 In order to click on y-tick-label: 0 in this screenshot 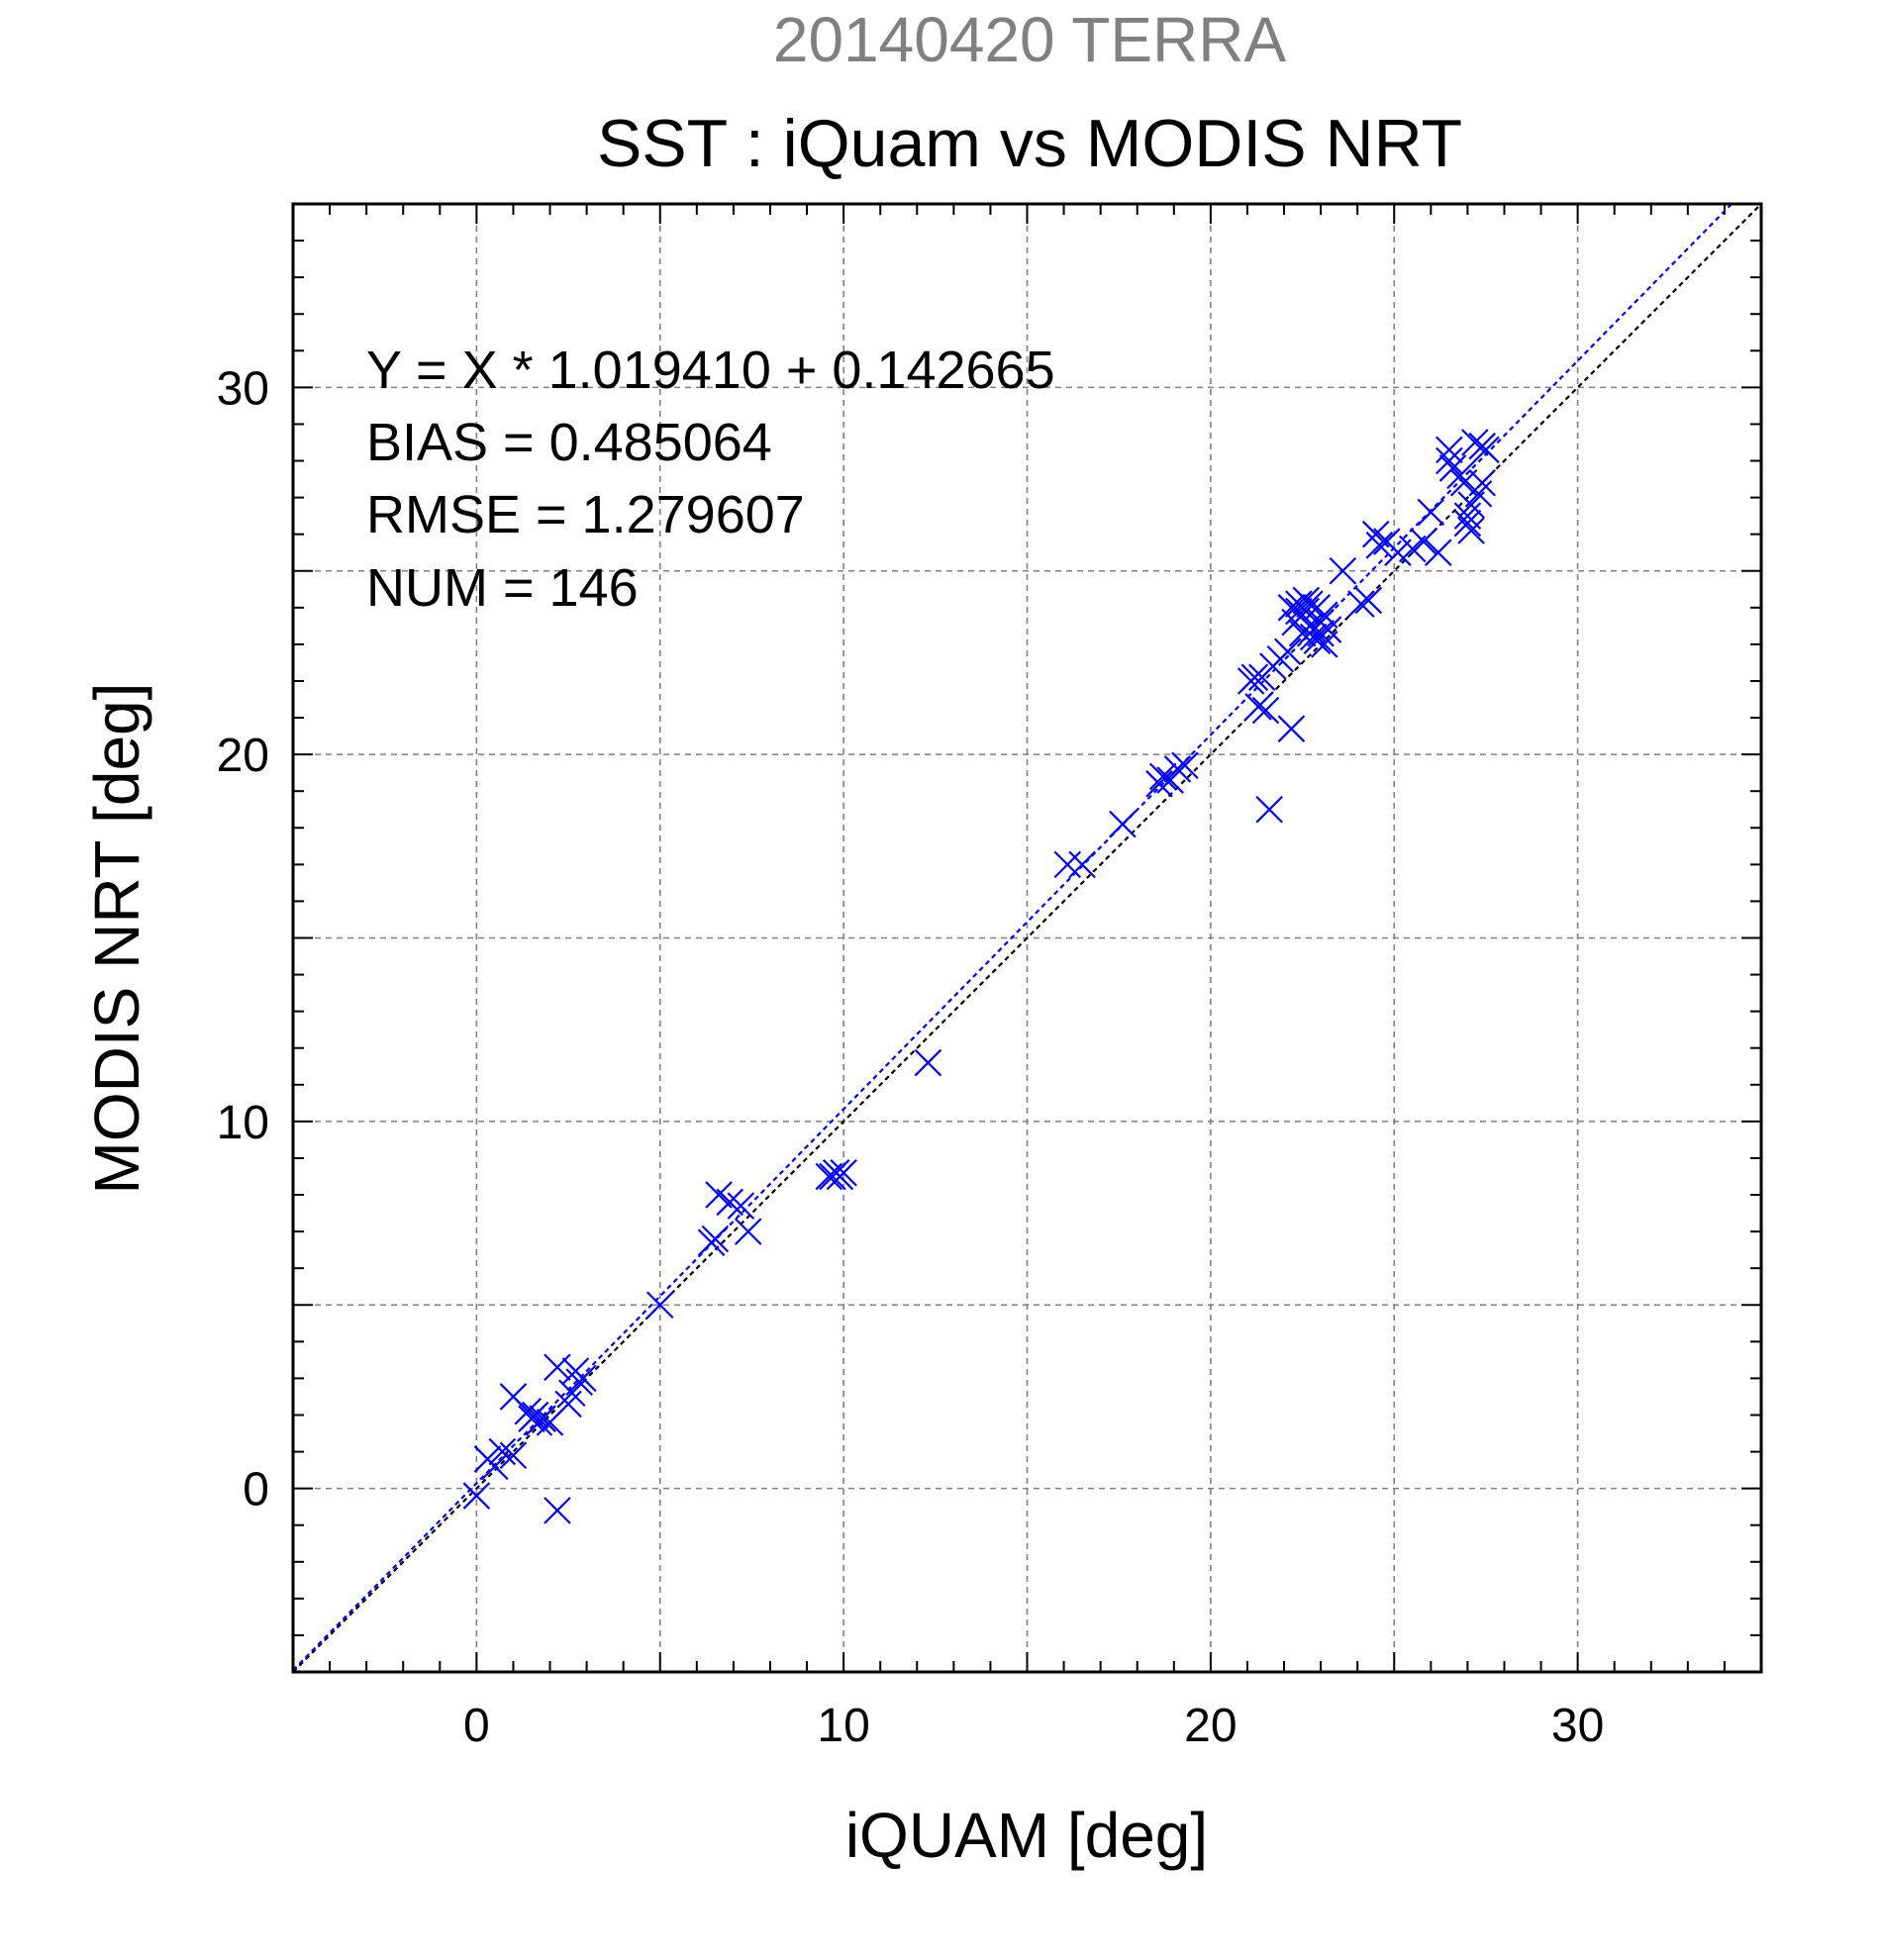, I will do `click(256, 1490)`.